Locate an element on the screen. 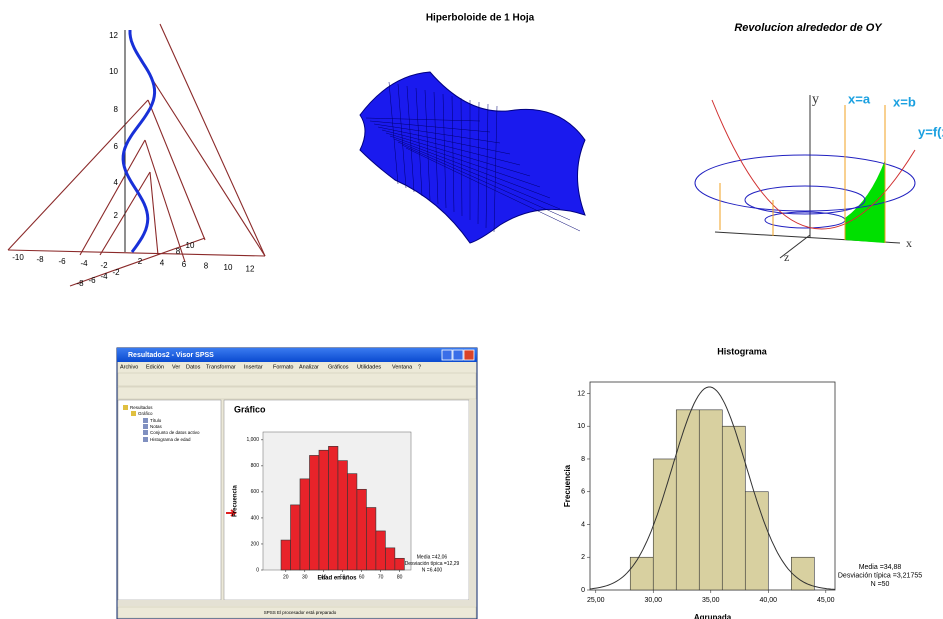 The image size is (943, 619). axis-label: z is located at coordinates (786, 257).